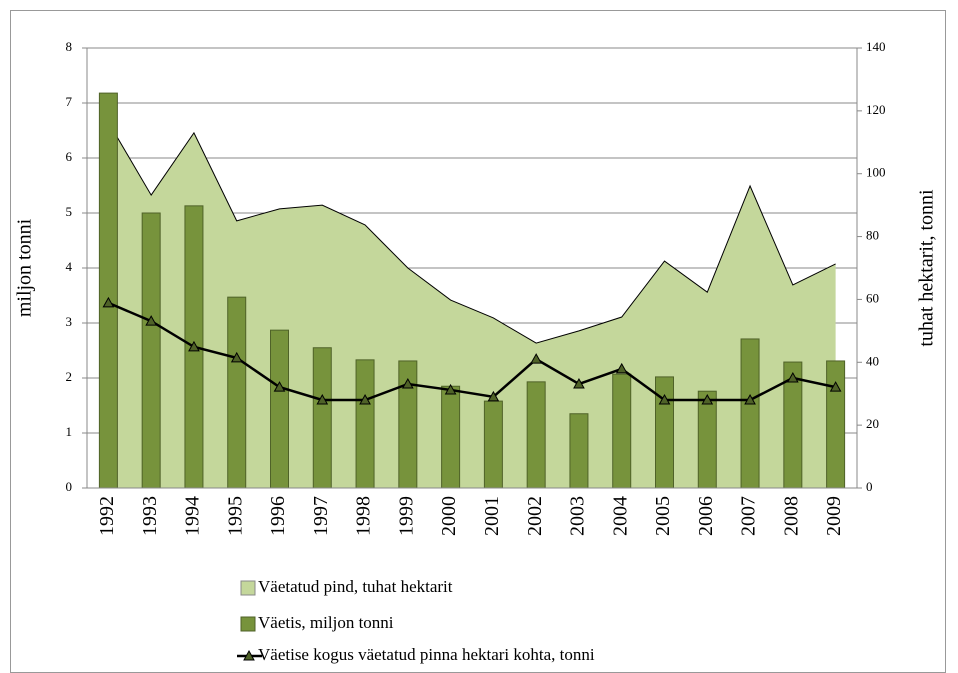 The image size is (958, 673). What do you see at coordinates (321, 516) in the screenshot?
I see `x-tick-label: 1997` at bounding box center [321, 516].